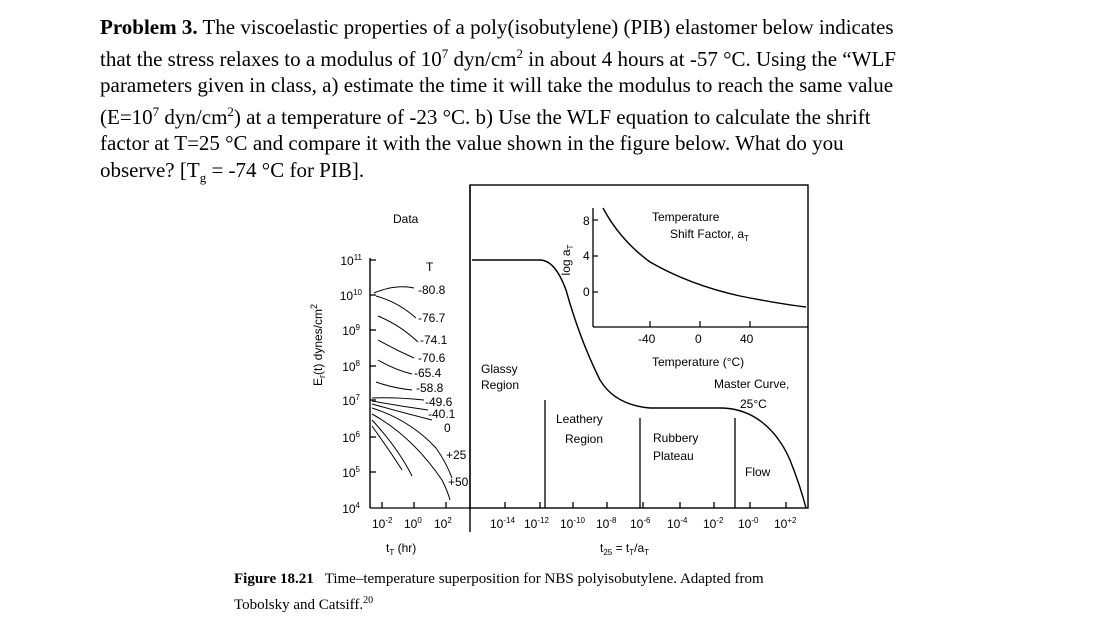 Image resolution: width=1106 pixels, height=626 pixels. I want to click on problem-label: Problem 3., so click(149, 27).